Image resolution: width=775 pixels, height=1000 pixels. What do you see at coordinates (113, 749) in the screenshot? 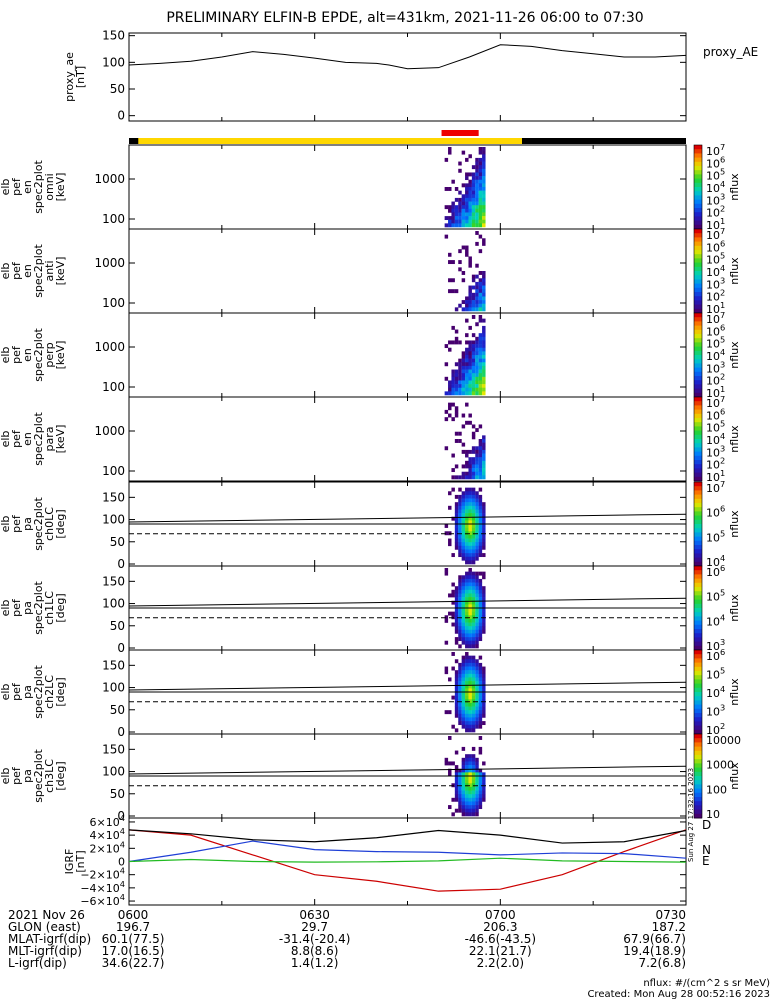
I see `panel-ch3LC-ytick-label: 150` at bounding box center [113, 749].